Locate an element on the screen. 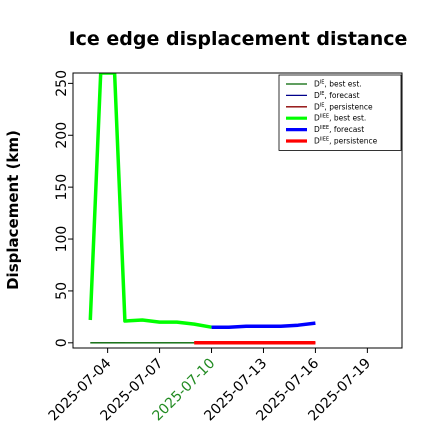  y-tick-label: 200 is located at coordinates (62, 135).